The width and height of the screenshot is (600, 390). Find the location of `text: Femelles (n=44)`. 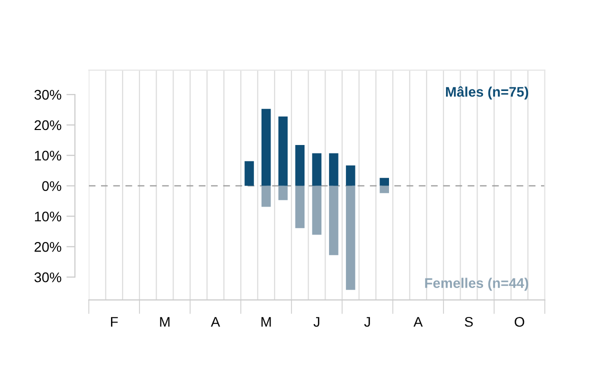

text: Femelles (n=44) is located at coordinates (476, 284).